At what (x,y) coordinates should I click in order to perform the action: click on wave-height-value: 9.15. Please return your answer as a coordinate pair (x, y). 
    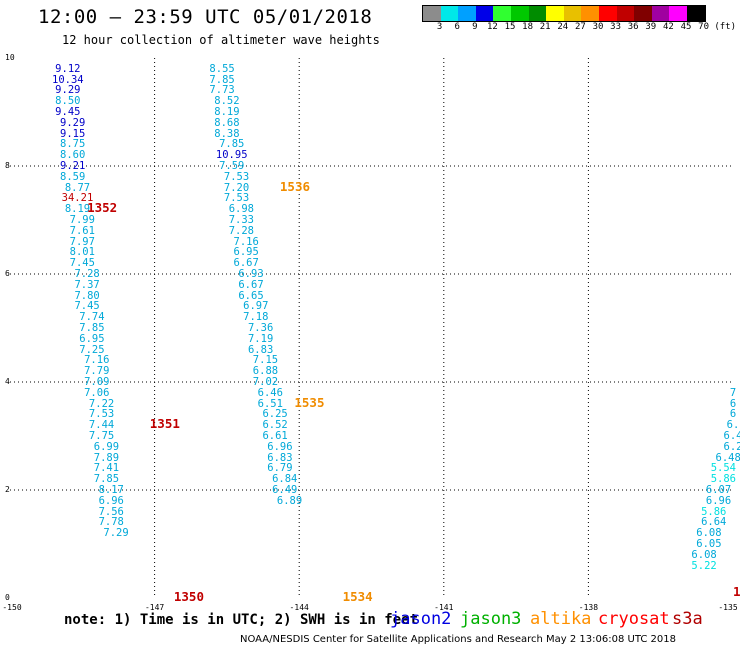
    Looking at the image, I should click on (73, 133).